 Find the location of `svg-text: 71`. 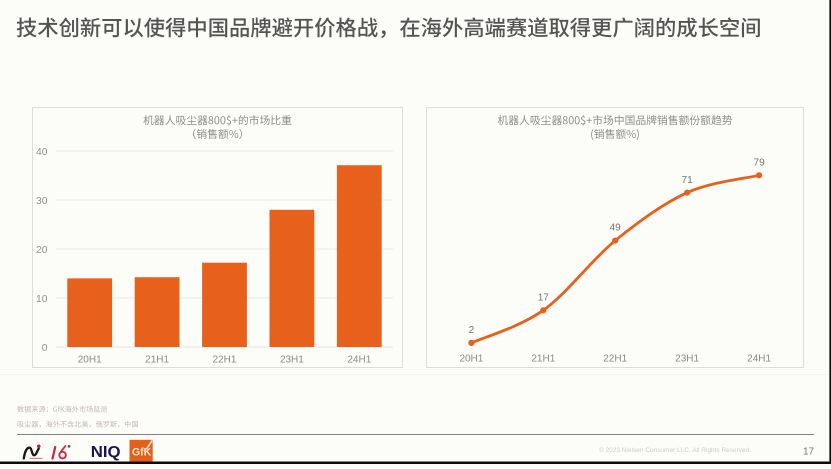

svg-text: 71 is located at coordinates (688, 180).